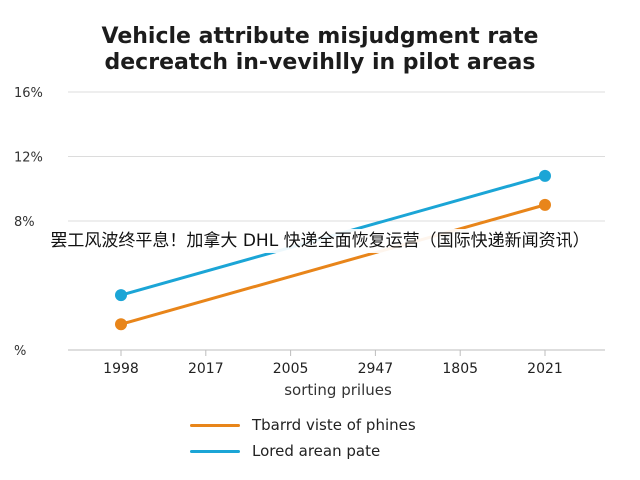 The image size is (640, 480). Describe the element at coordinates (376, 369) in the screenshot. I see `x-tick-label-3: 2947` at that location.